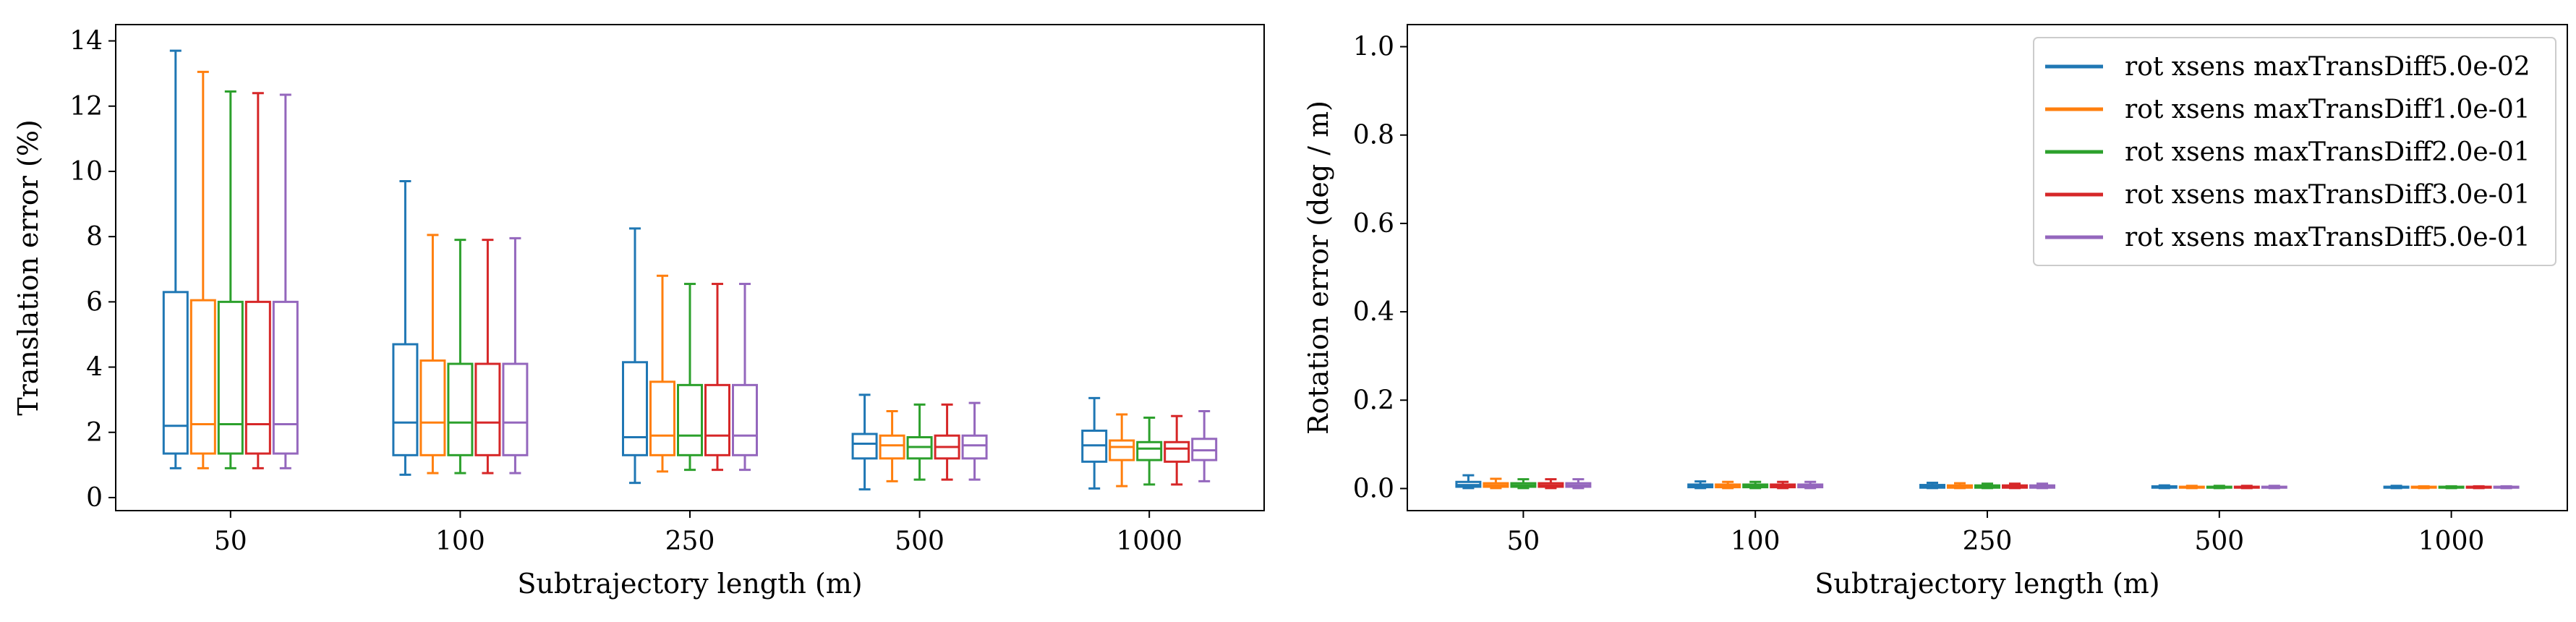 The width and height of the screenshot is (2576, 622). I want to click on legend-label: rot xsens maxTransDiff5.0e-01, so click(2328, 237).